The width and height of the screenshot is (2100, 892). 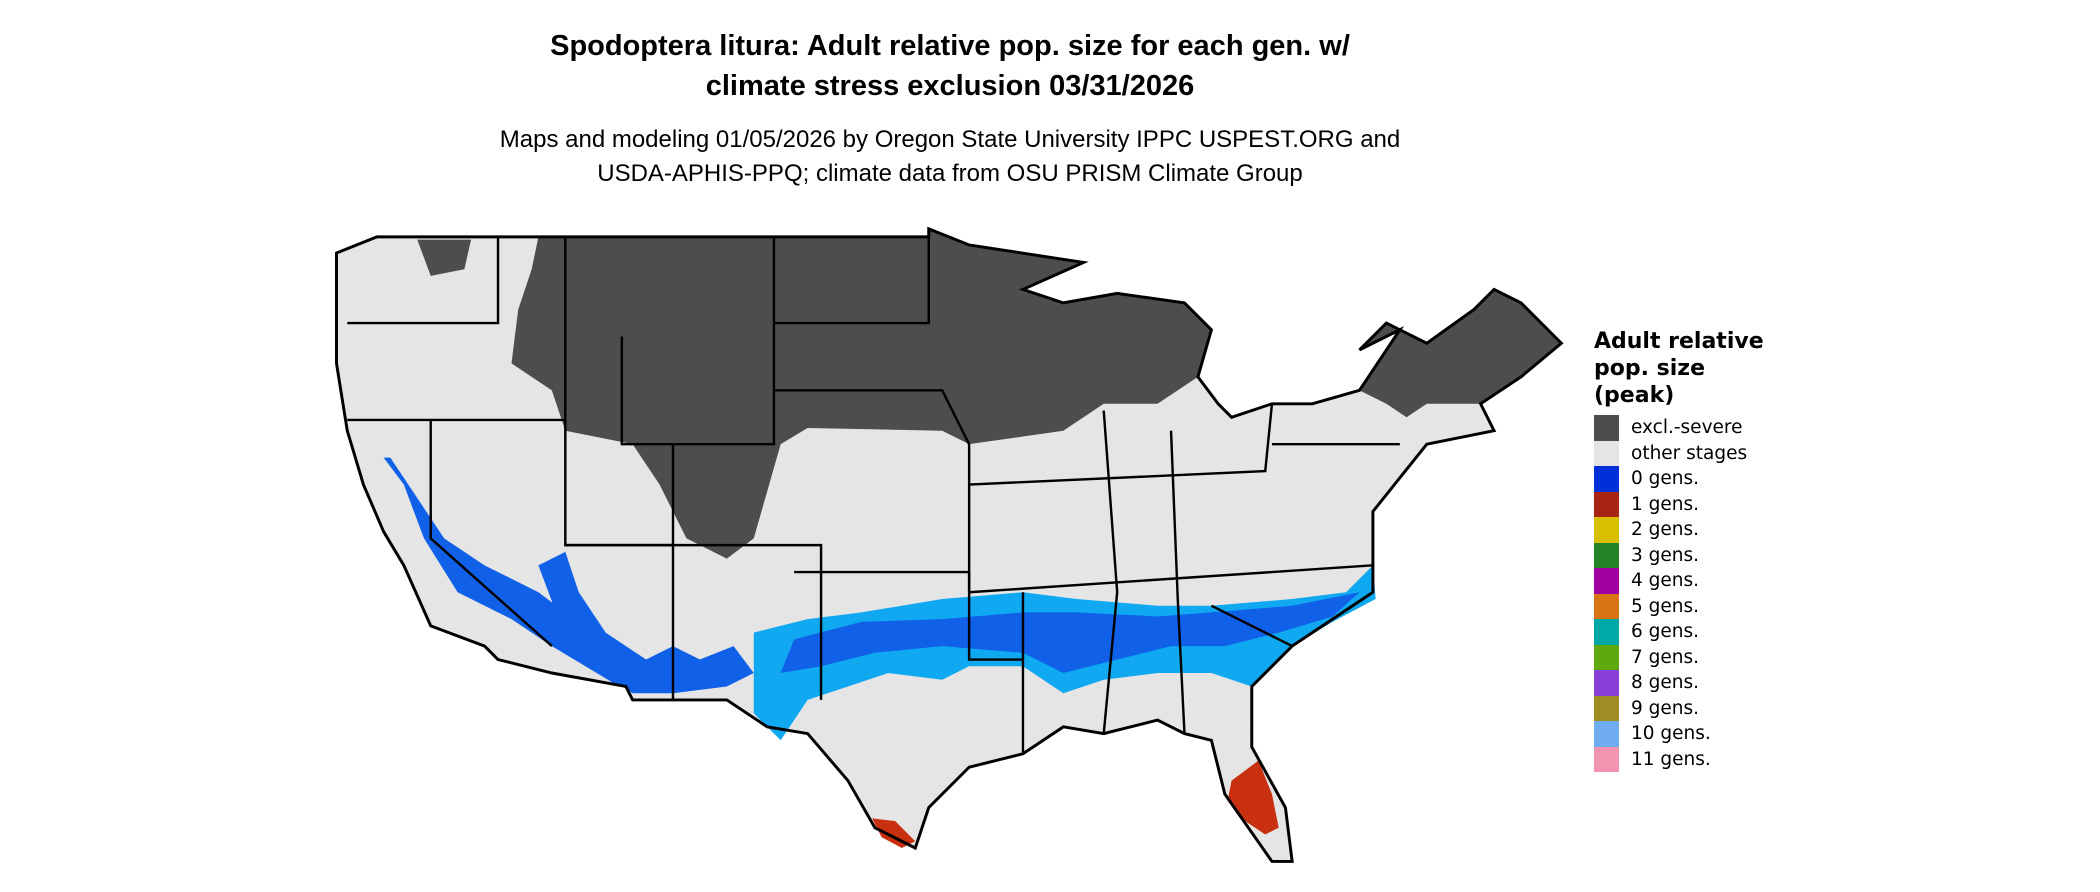 I want to click on zero-gen-southwest, so click(x=646, y=622).